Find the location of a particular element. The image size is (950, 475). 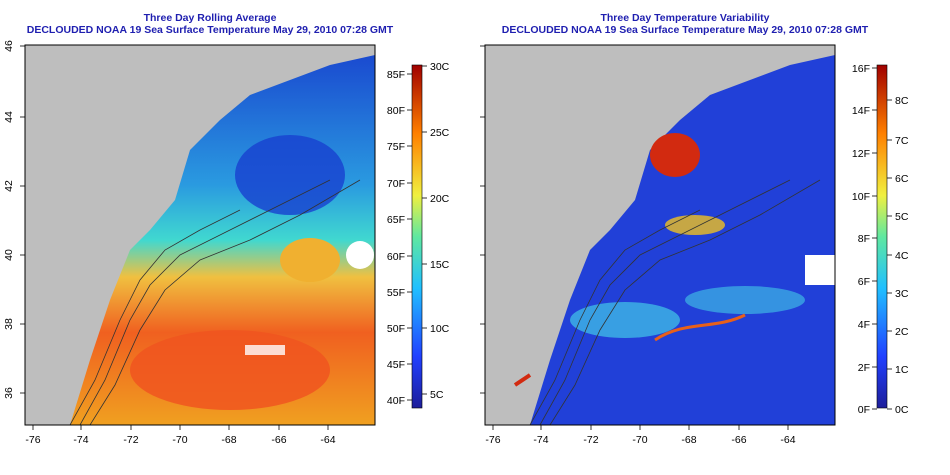

colorbar-label-c: 20C is located at coordinates (440, 199).